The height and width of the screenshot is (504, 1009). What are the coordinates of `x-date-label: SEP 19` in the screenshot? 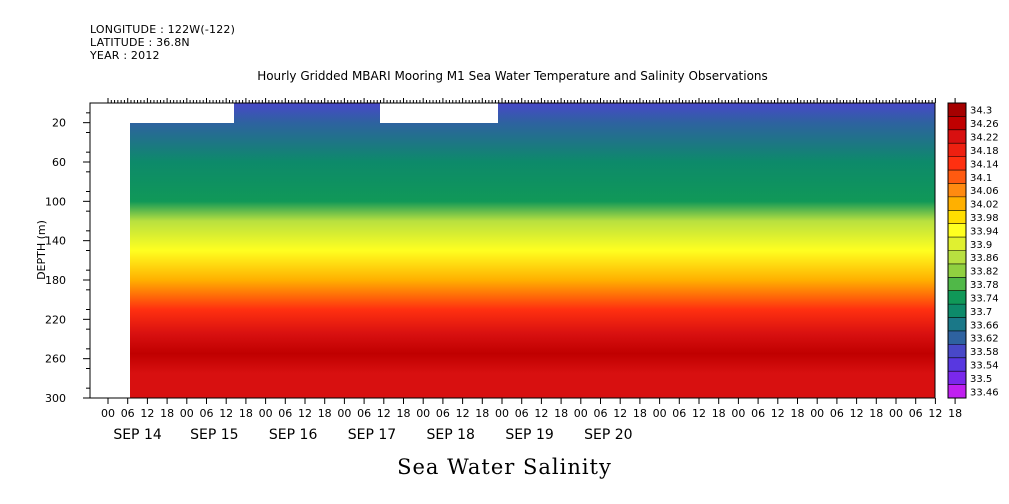 It's located at (529, 435).